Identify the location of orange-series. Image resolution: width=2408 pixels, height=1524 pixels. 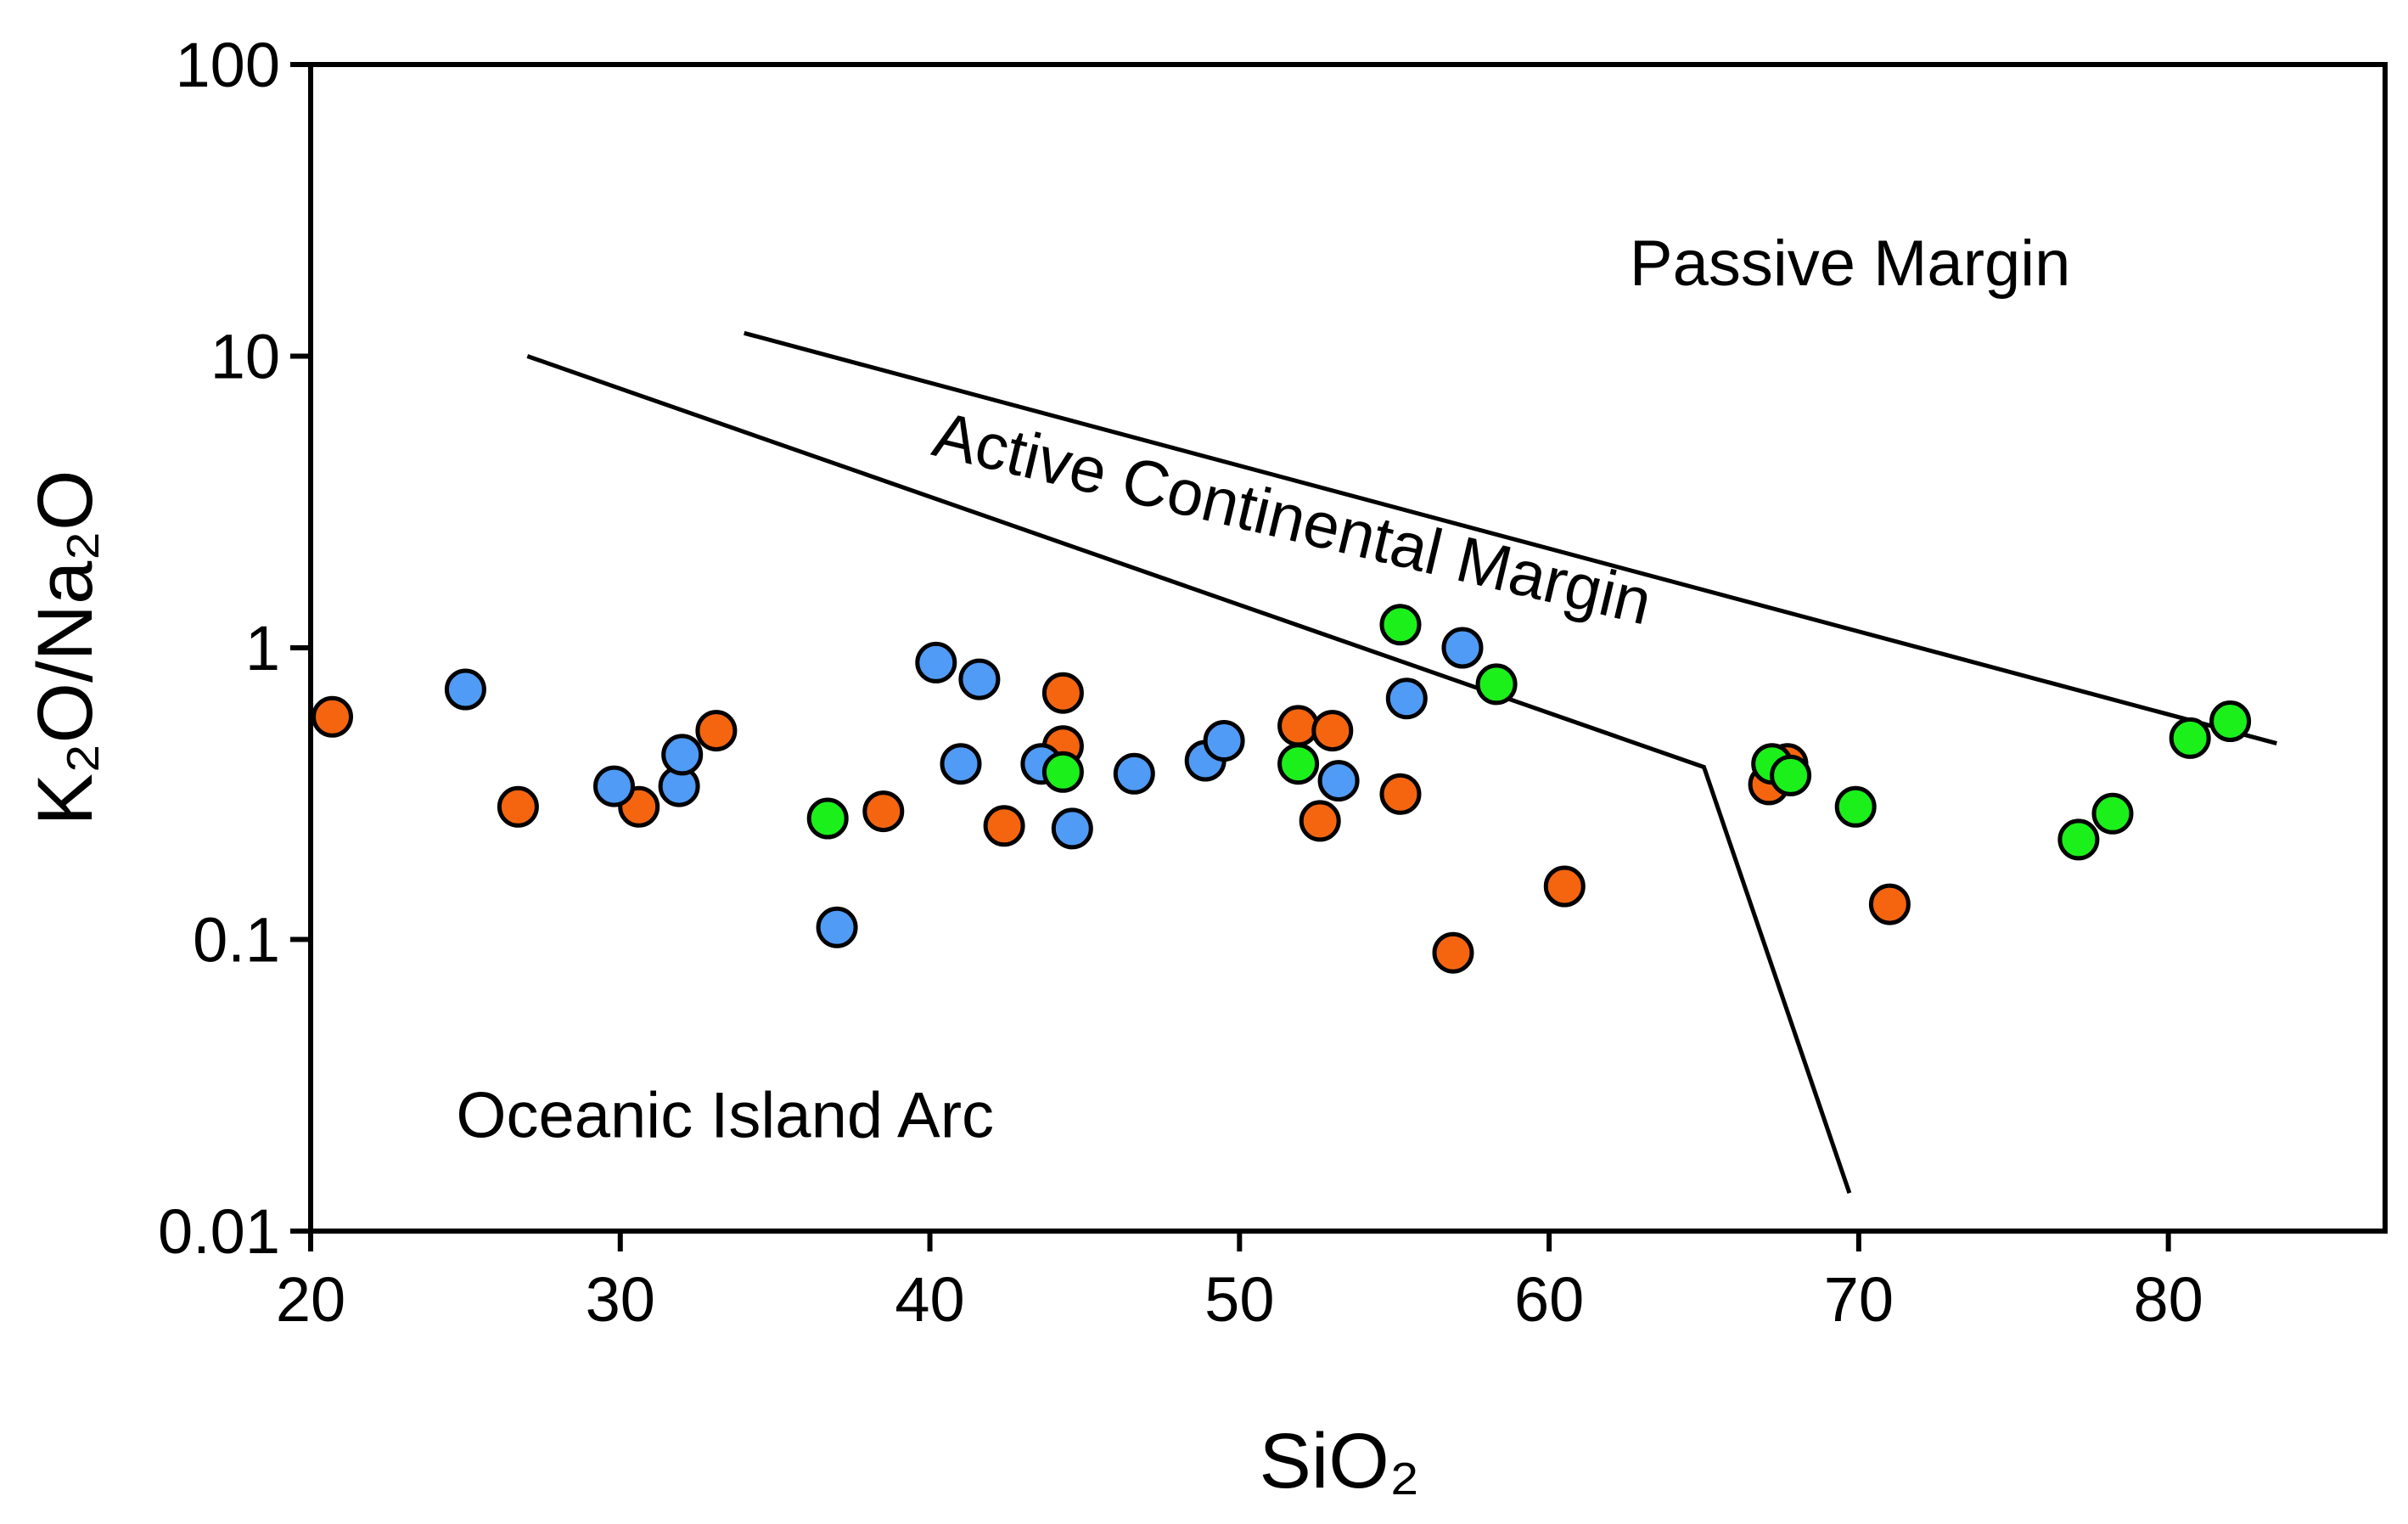
(1111, 823).